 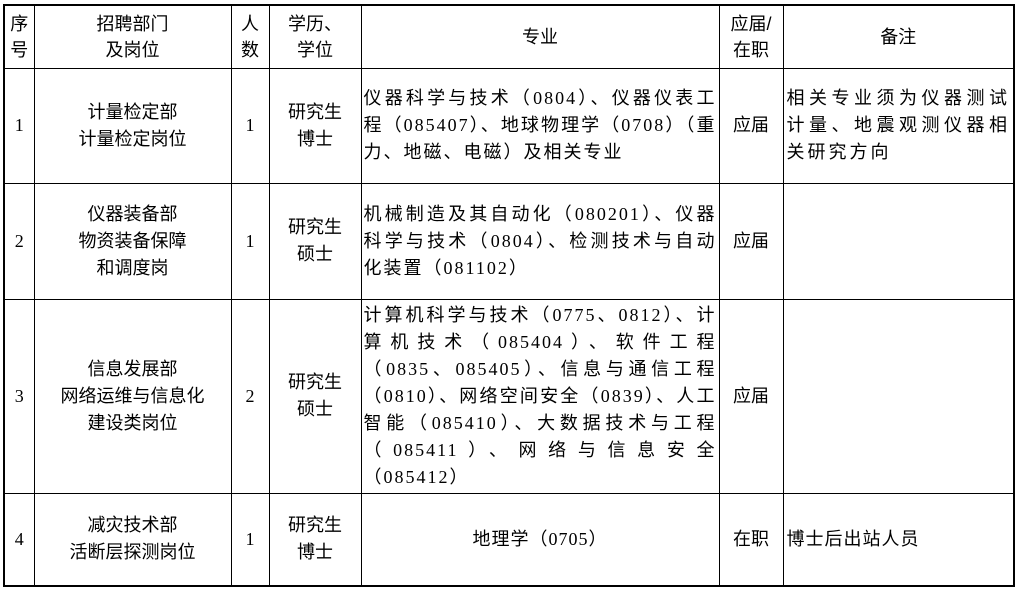 I want to click on table-header: 序 号 招聘部门 及岗位 人 数 学历、 学位 专业 应届/ 在职 备注, so click(x=509, y=36).